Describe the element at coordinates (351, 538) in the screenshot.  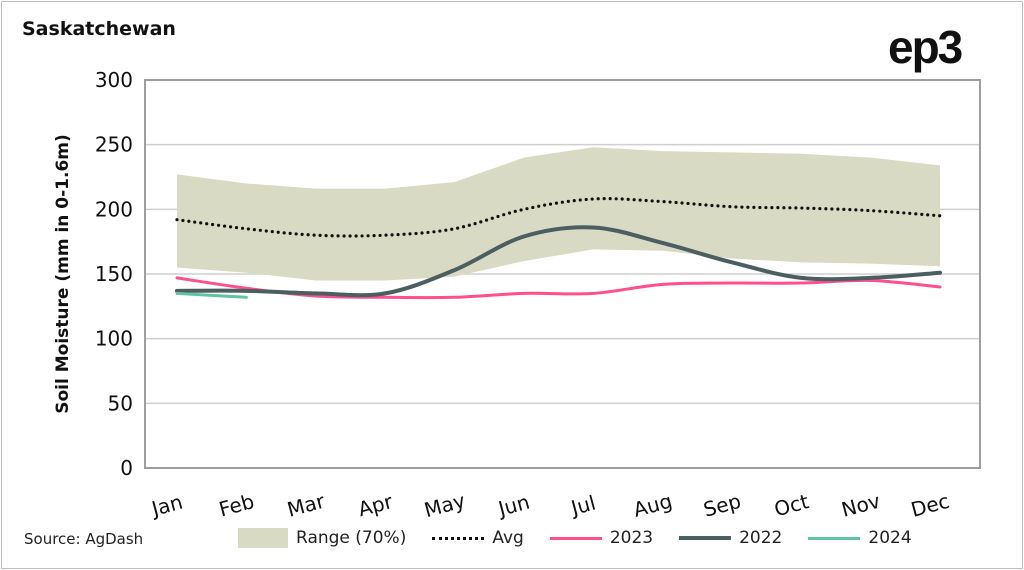
I see `legend-label: Range (70%)` at that location.